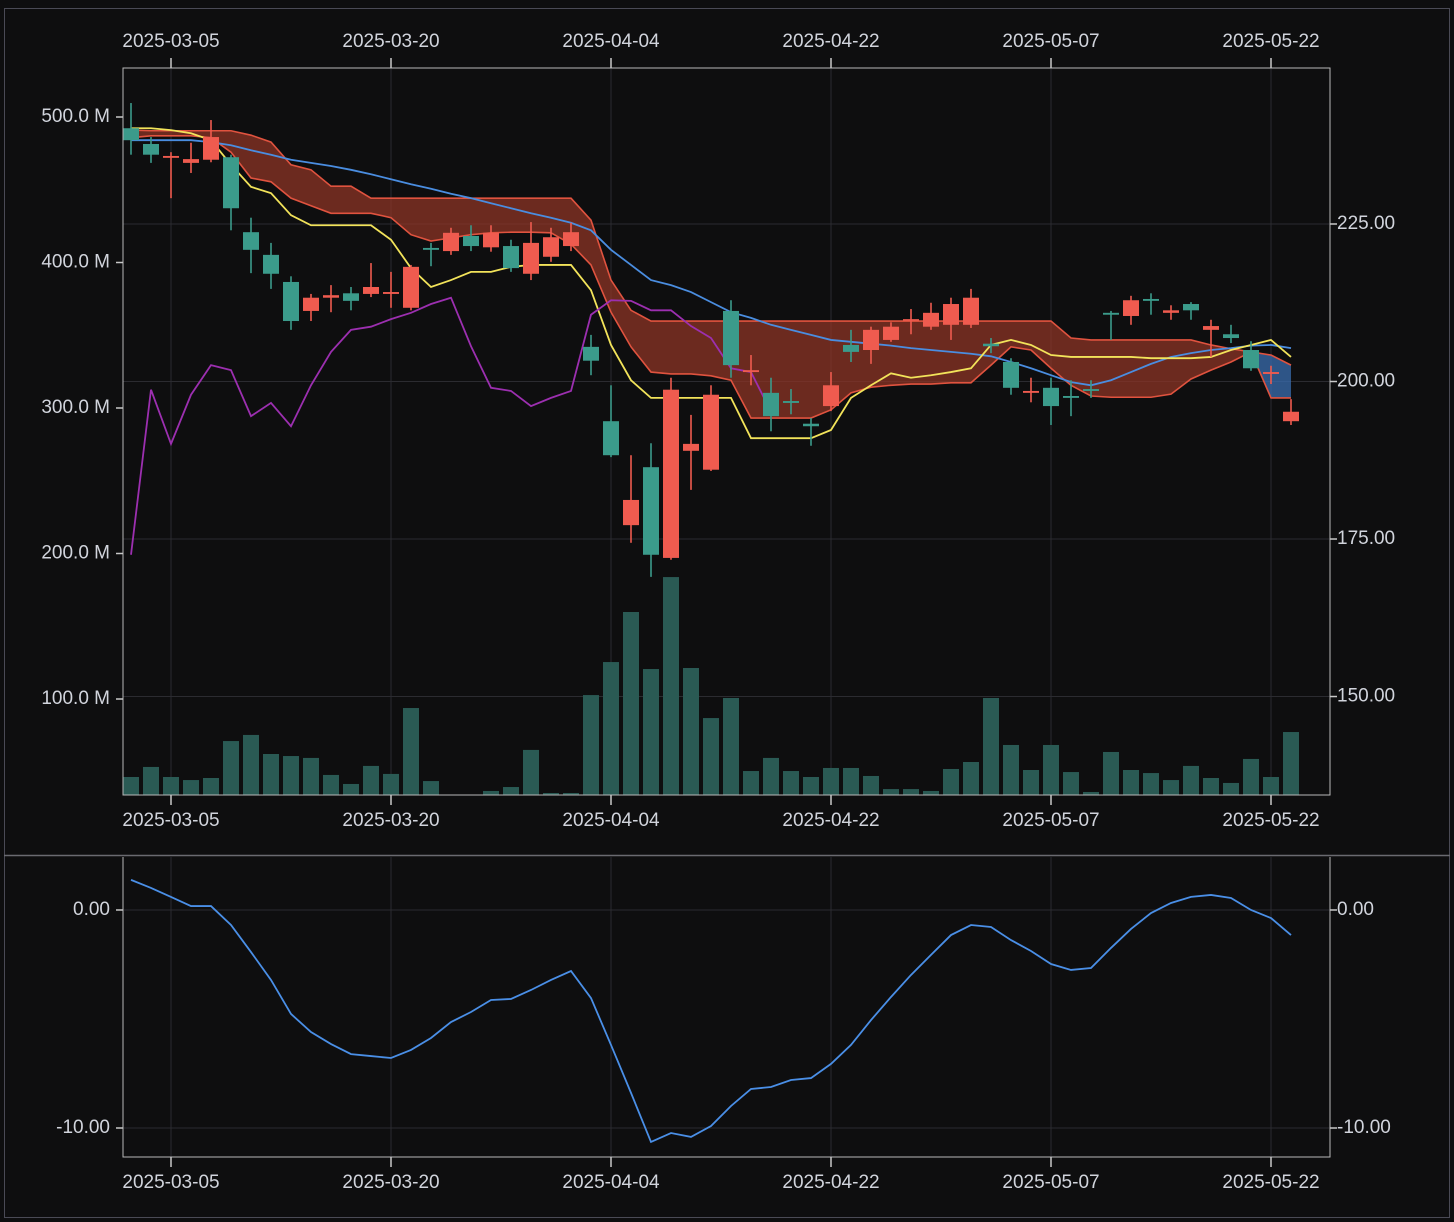  Describe the element at coordinates (830, 820) in the screenshot. I see `x-tick-label: 2025-04-22` at that location.